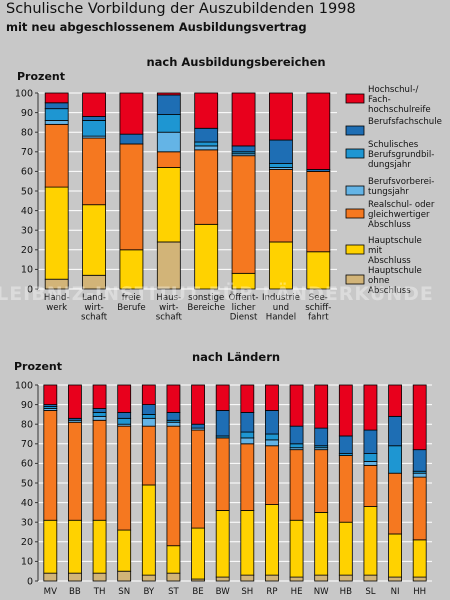  I want to click on legend-label: tungsjahr, so click(388, 192).